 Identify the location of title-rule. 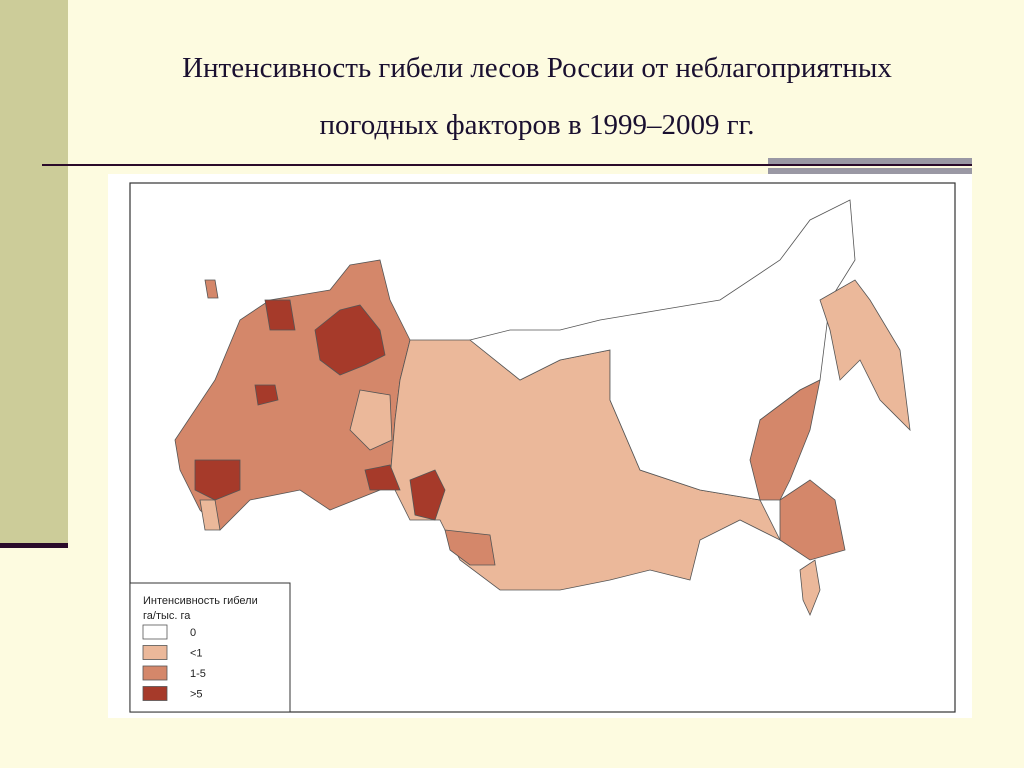
(507, 165).